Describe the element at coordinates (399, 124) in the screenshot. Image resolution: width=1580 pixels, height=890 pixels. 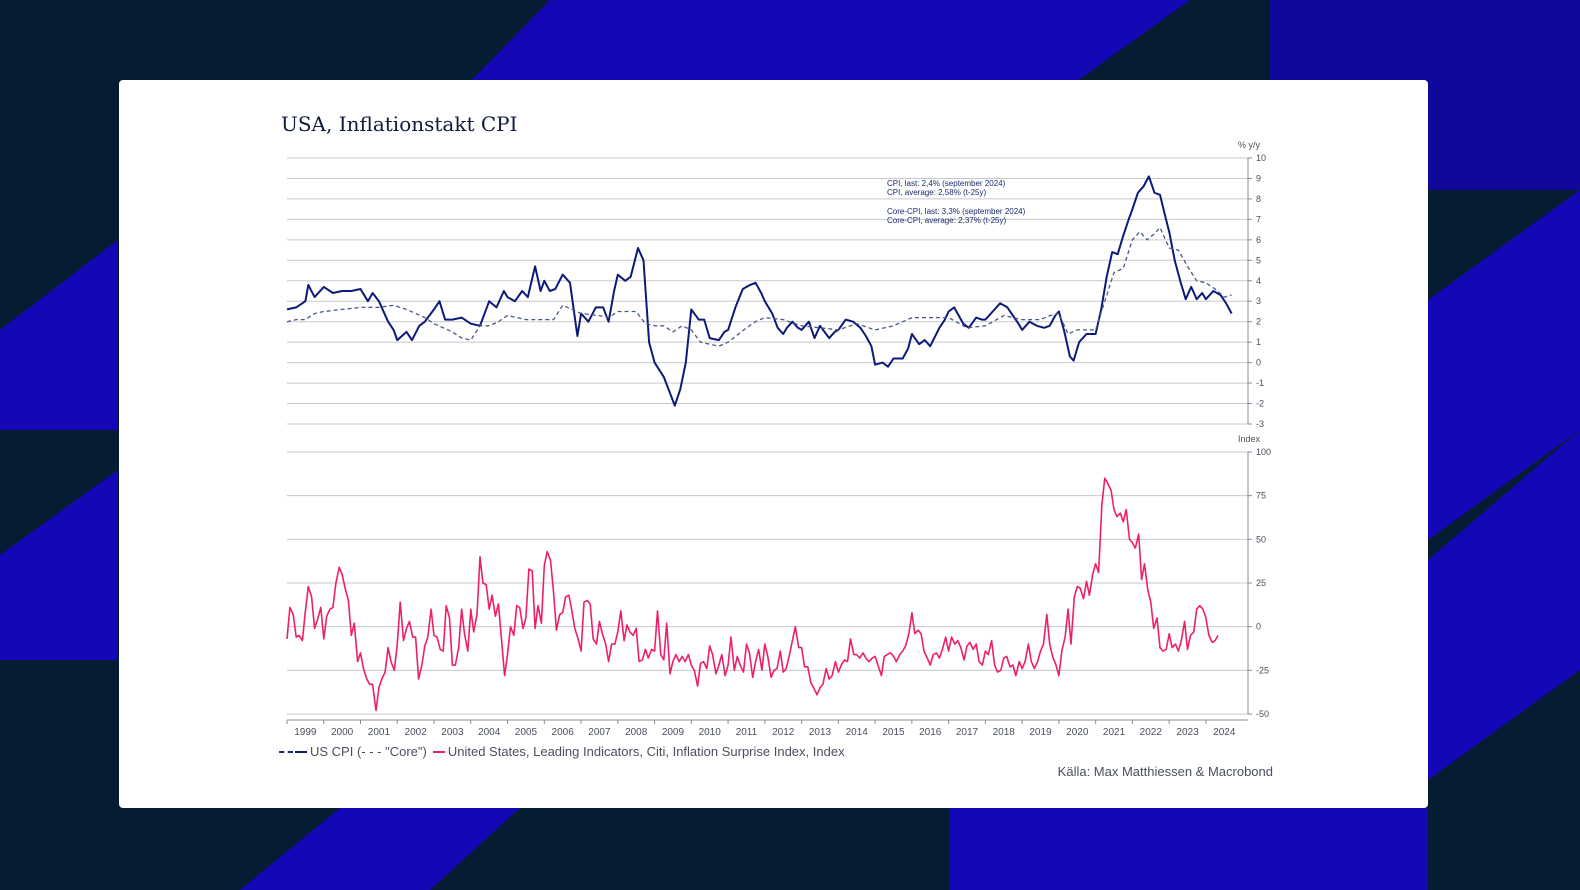
I see `chart-title: USA, Inflationstakt CPI` at that location.